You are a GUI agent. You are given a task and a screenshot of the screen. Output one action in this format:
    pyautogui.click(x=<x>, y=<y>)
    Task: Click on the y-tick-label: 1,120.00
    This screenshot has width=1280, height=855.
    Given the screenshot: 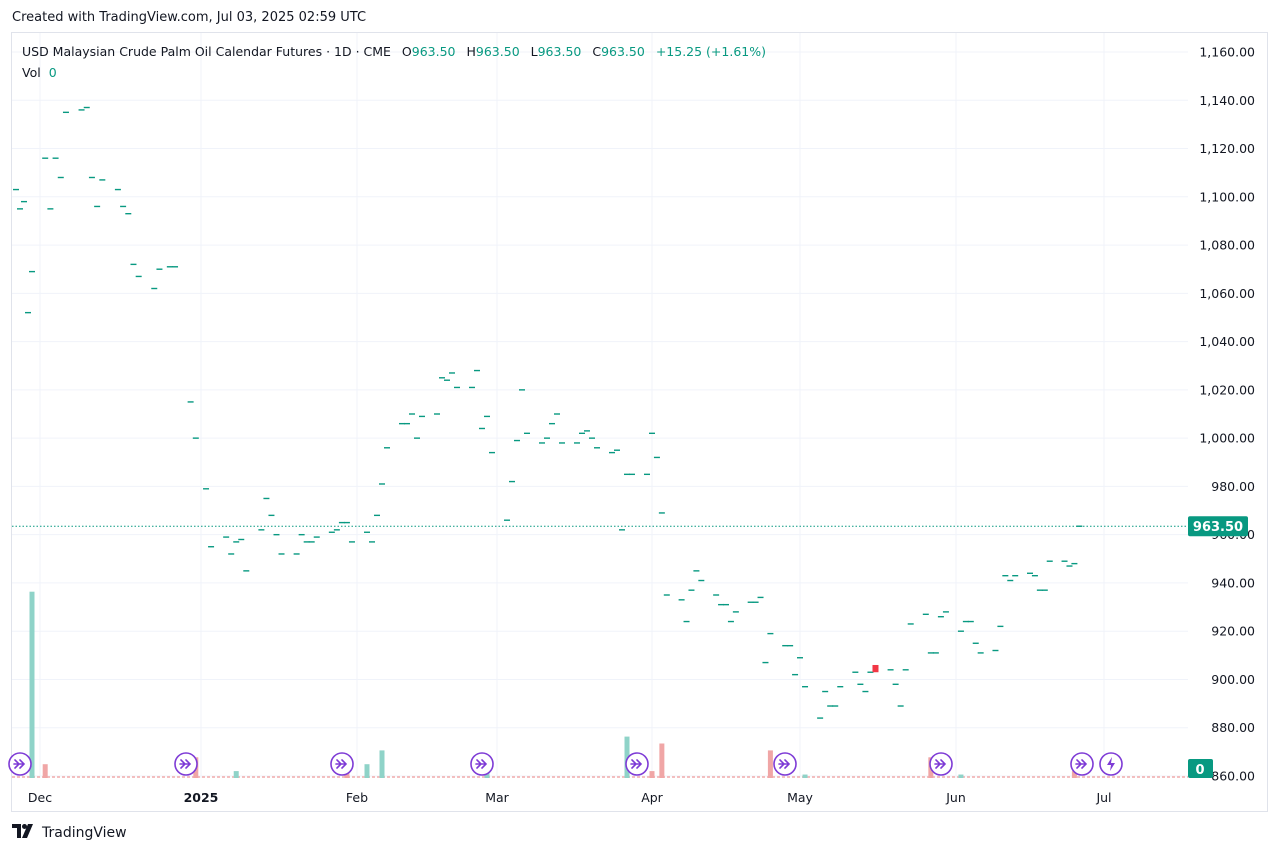 What is the action you would take?
    pyautogui.click(x=1227, y=148)
    